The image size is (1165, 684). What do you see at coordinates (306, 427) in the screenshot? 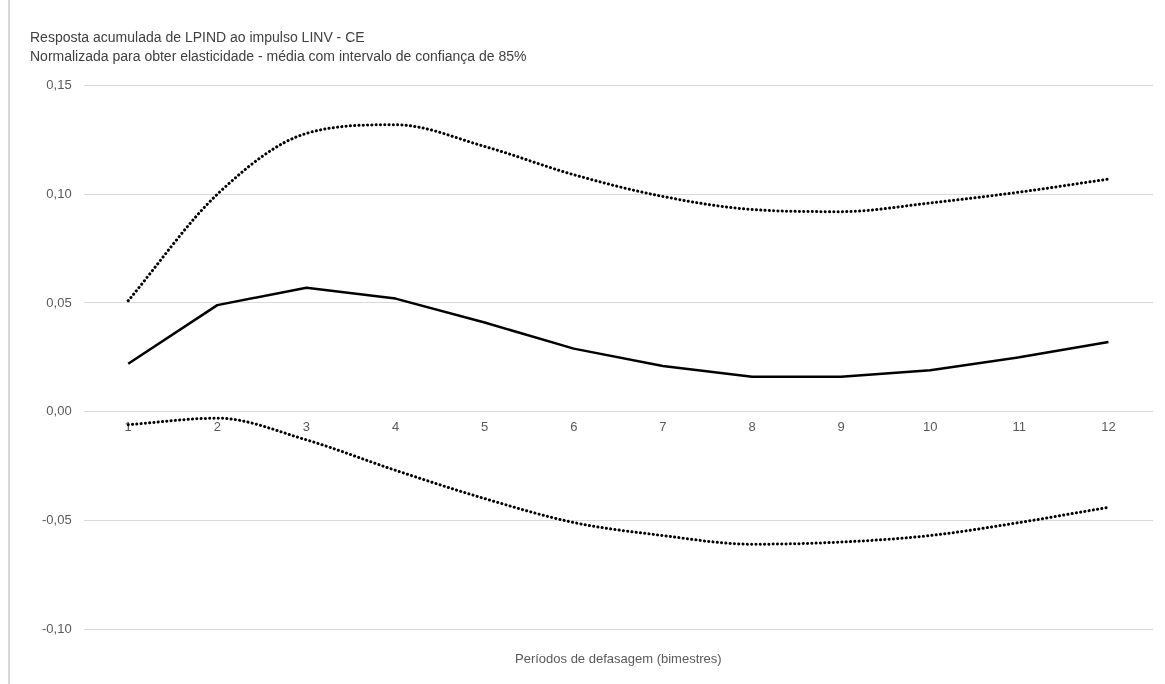
I see `x-tick-label: 3` at bounding box center [306, 427].